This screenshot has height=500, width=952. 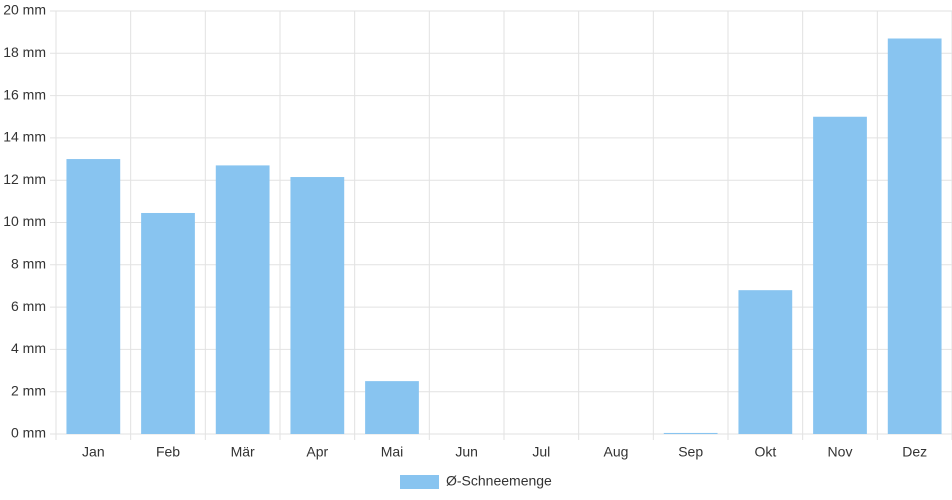 I want to click on y-tick-label: 0 mm, so click(x=28, y=433).